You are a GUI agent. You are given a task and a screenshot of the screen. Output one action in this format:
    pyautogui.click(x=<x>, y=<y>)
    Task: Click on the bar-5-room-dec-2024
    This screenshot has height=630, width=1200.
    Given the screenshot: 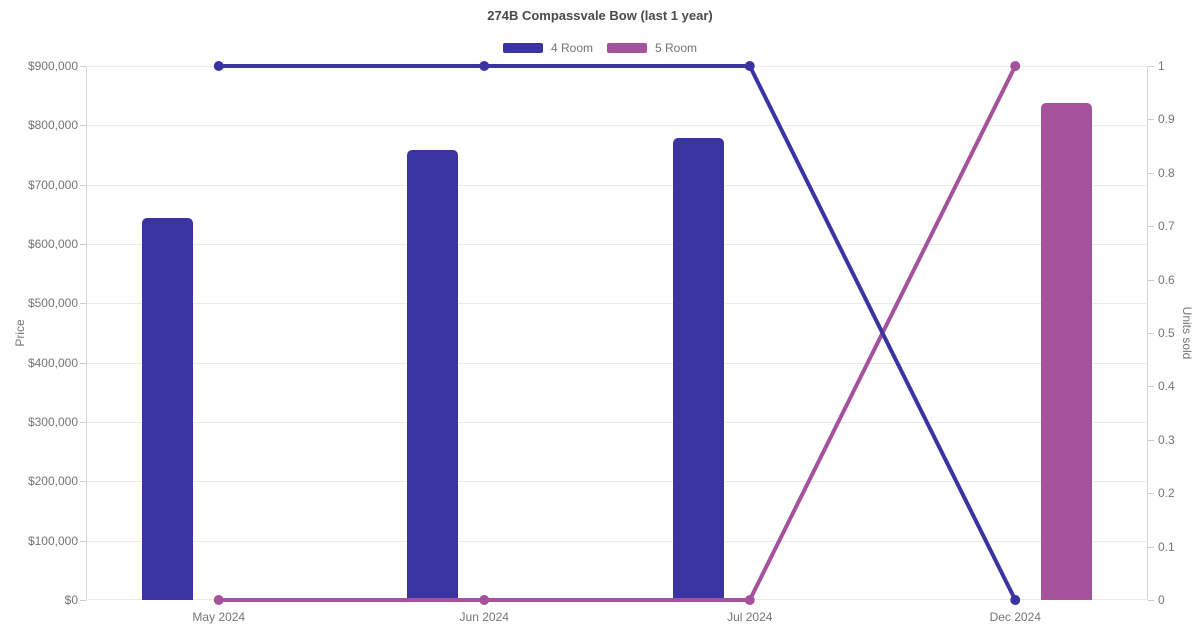 What is the action you would take?
    pyautogui.click(x=1066, y=351)
    